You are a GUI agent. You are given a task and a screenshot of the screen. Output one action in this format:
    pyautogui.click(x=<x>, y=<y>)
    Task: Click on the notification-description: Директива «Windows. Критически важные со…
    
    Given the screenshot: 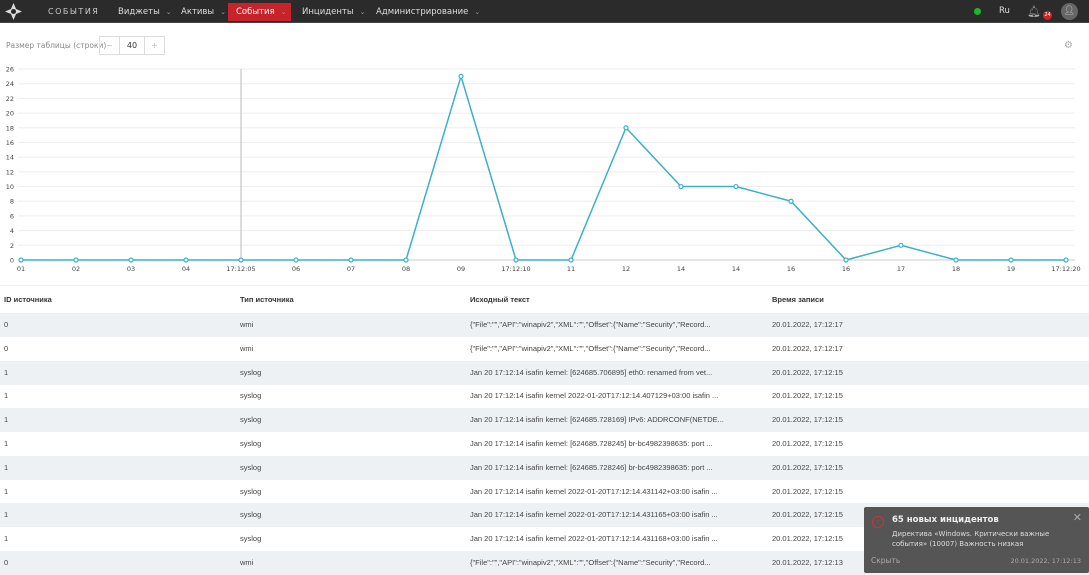 What is the action you would take?
    pyautogui.click(x=971, y=539)
    